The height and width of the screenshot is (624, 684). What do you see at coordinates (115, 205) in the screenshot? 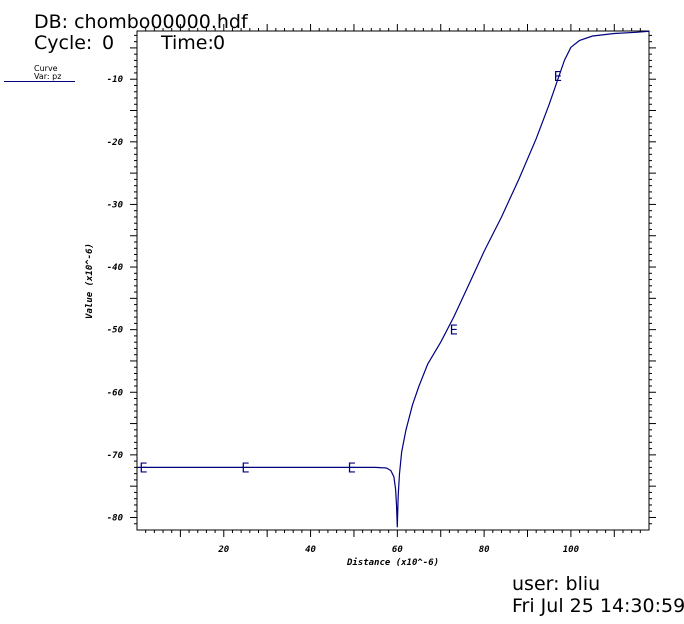
I see `y-tick-label: -30` at bounding box center [115, 205].